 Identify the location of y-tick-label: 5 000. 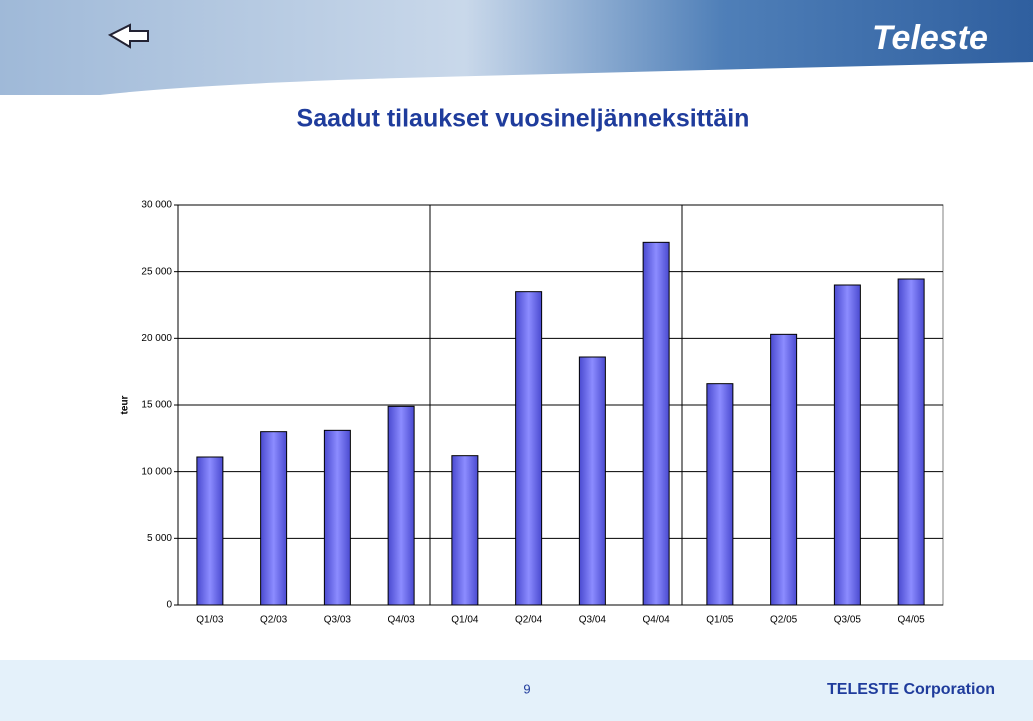
(159, 538).